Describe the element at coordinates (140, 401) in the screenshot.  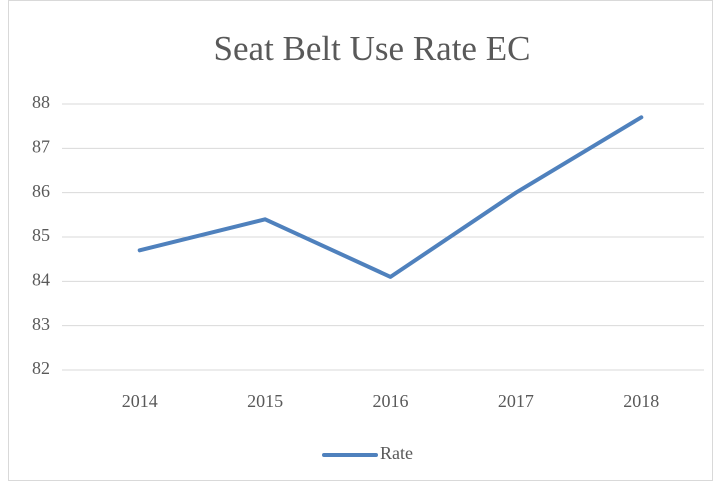
I see `x-tick-label: 2014` at that location.